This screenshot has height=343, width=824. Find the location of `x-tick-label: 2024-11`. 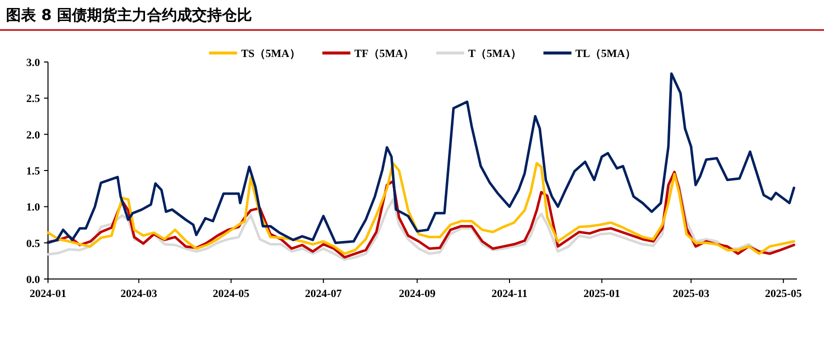

x-tick-label: 2024-11 is located at coordinates (509, 294).